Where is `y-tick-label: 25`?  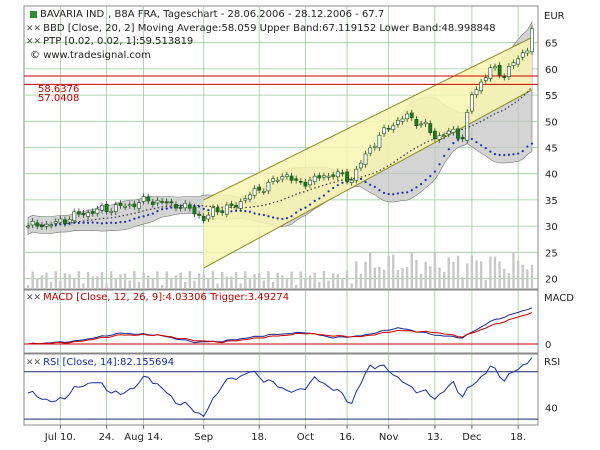
y-tick-label: 25 is located at coordinates (551, 253).